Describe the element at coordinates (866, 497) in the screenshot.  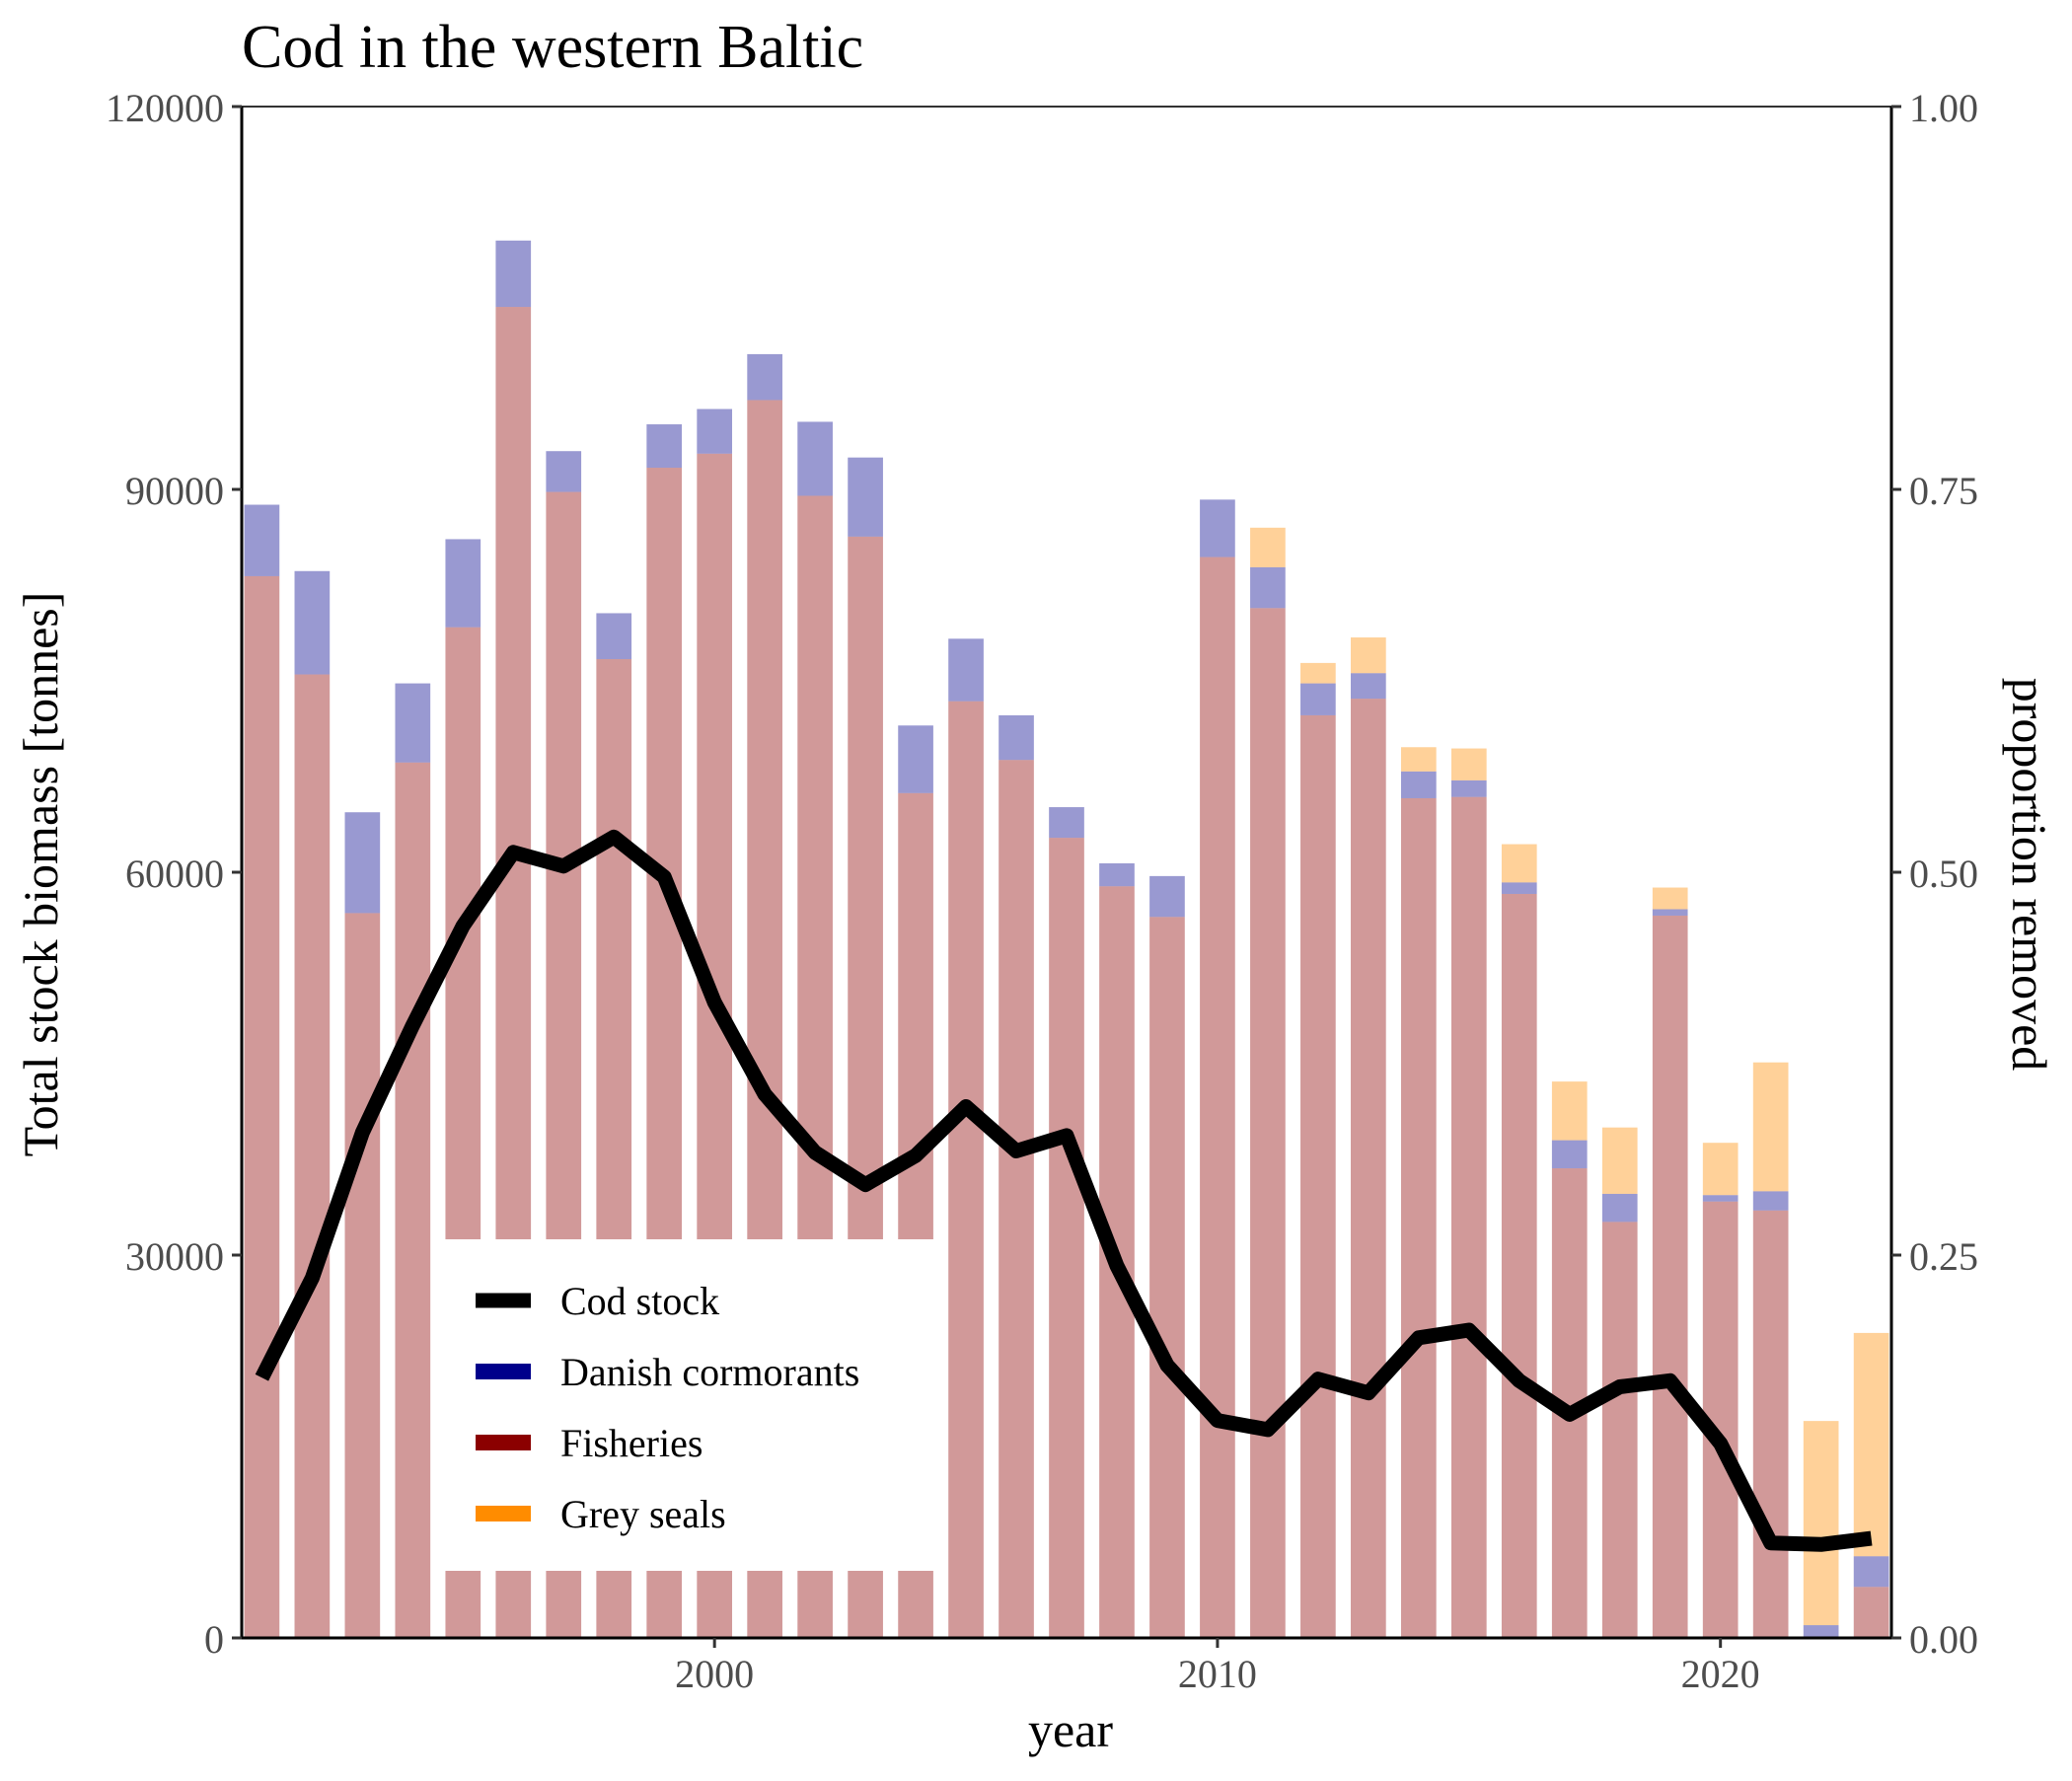
I see `bar-danish-cormorants-2003` at that location.